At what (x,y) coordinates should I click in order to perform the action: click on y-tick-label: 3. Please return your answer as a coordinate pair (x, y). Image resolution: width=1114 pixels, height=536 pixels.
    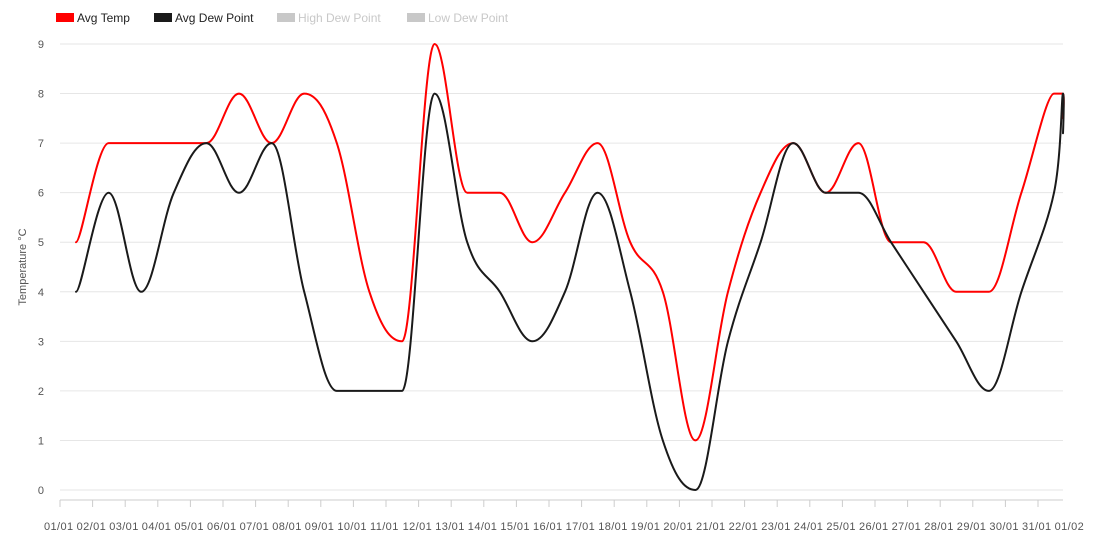
    Looking at the image, I should click on (41, 342).